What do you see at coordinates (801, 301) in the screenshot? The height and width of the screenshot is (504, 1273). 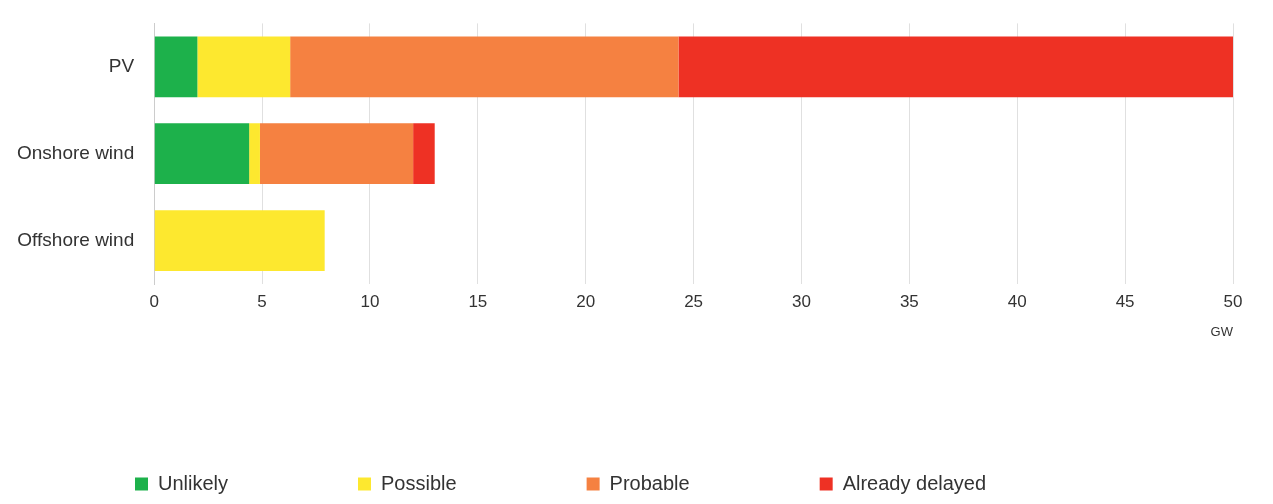 I see `x-tick-label: 30` at bounding box center [801, 301].